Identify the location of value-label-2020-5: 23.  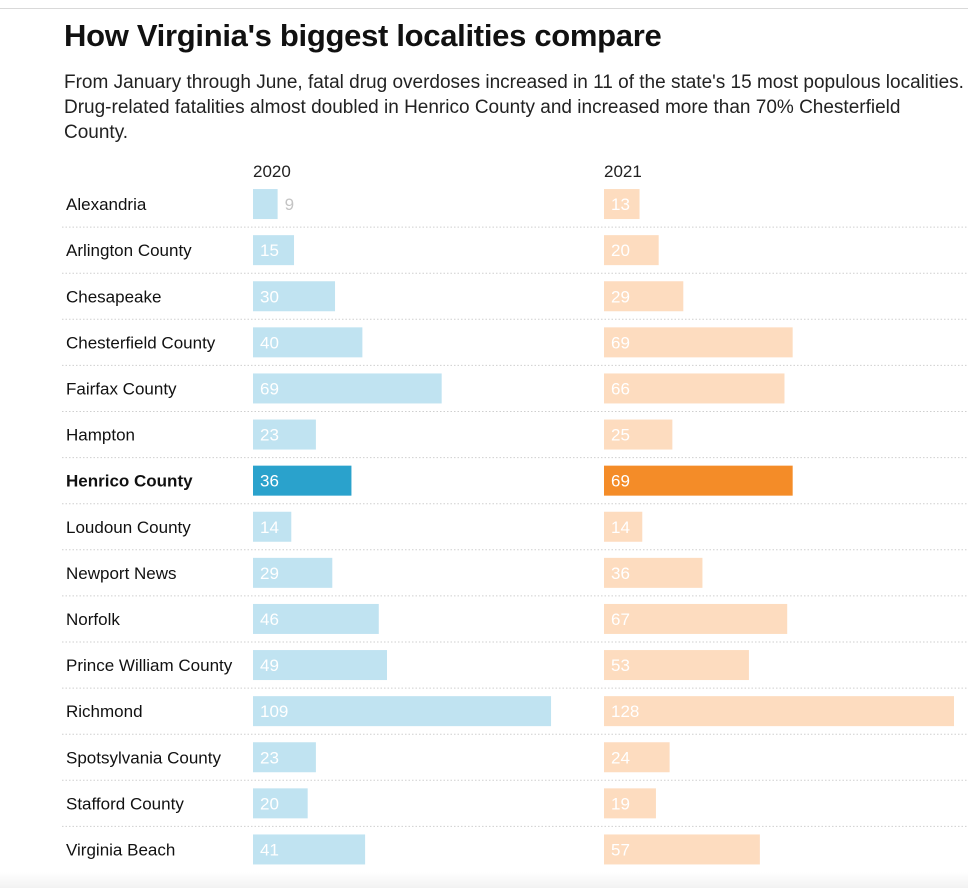
(269, 435).